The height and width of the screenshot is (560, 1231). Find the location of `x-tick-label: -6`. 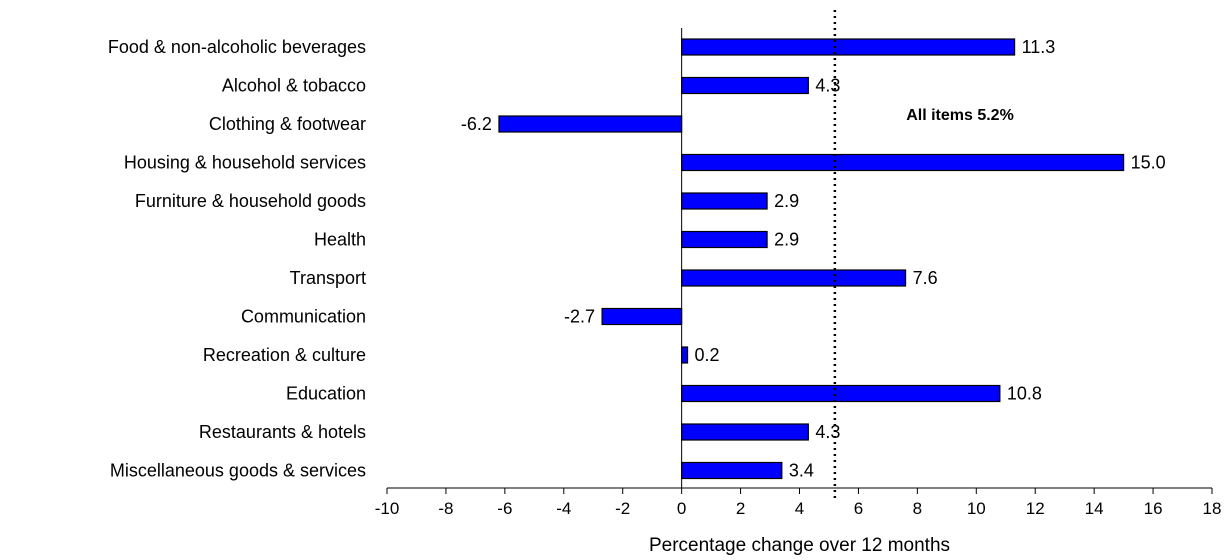

x-tick-label: -6 is located at coordinates (504, 508).